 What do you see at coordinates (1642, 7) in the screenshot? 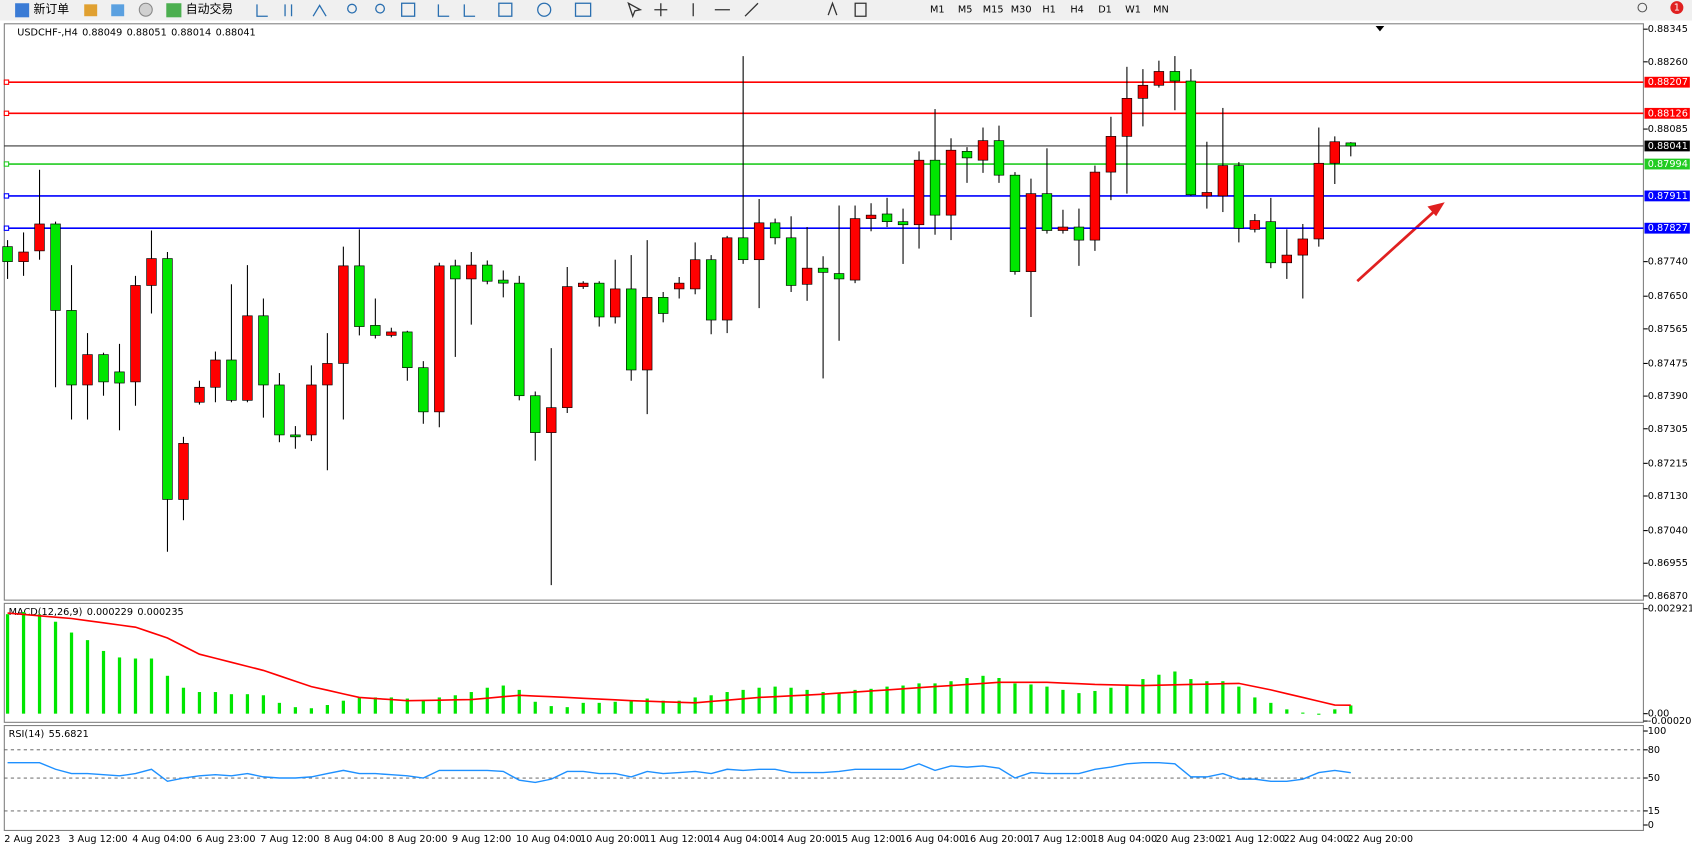
I see `search-icon` at bounding box center [1642, 7].